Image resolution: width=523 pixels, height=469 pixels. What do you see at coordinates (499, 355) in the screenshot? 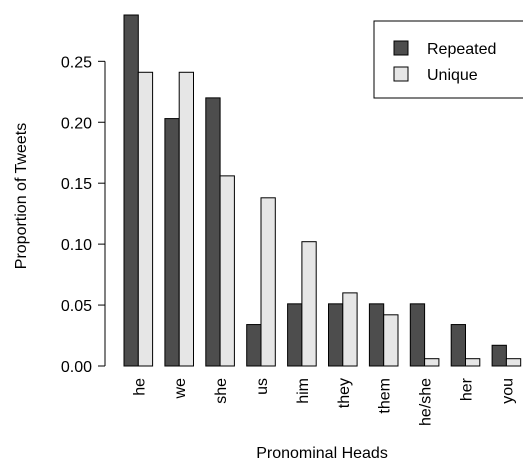
I see `bar-repeated-you` at bounding box center [499, 355].